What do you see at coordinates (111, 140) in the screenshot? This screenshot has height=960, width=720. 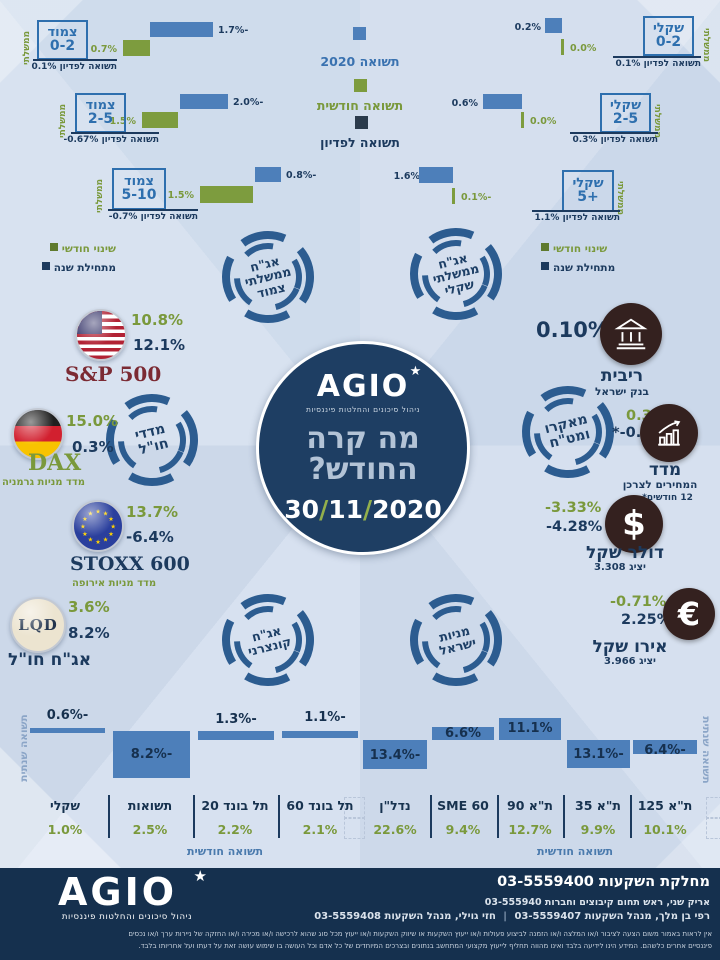 I see `linked-1-maturity: תשואה לפדיון -0.67%` at bounding box center [111, 140].